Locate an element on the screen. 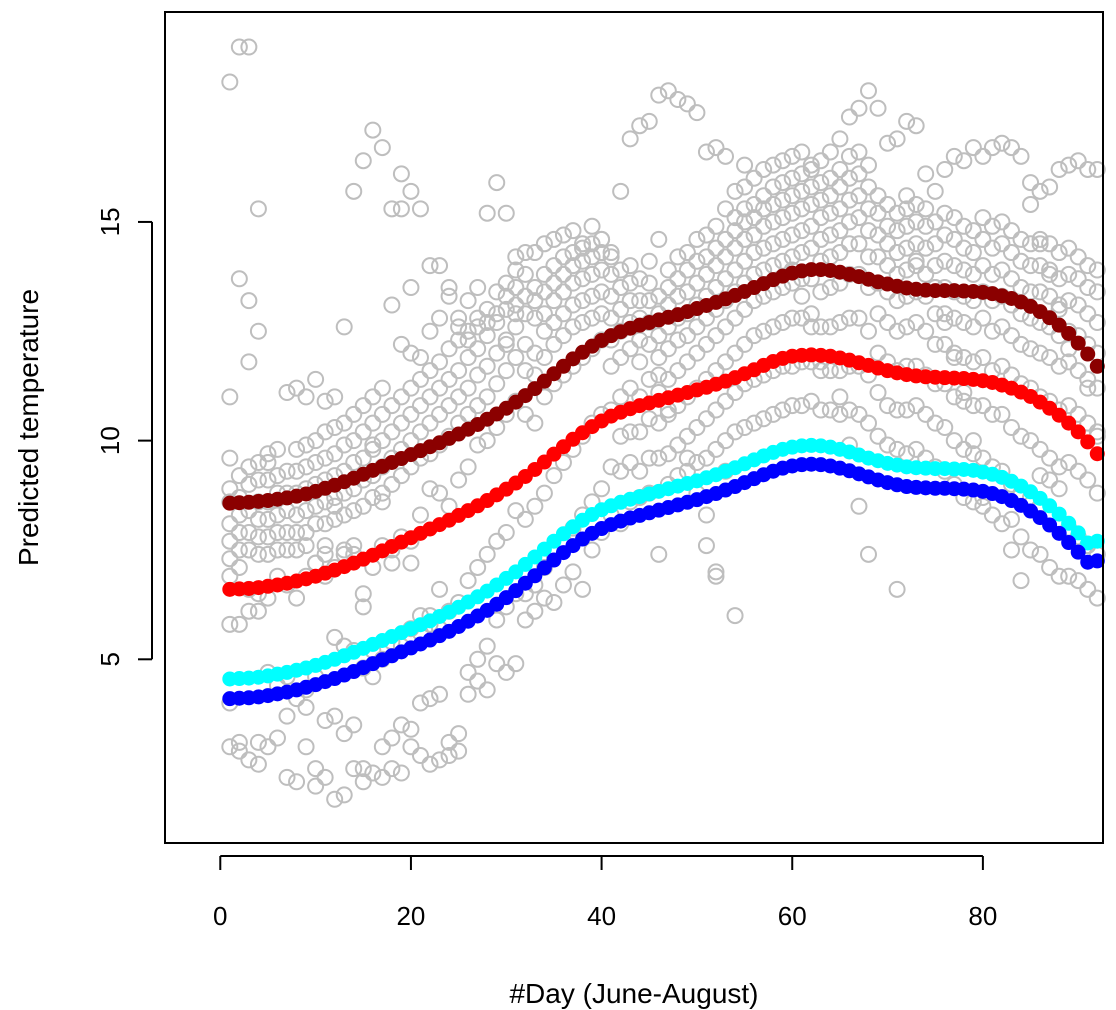 The height and width of the screenshot is (1010, 1116). y-tick-label: 15 is located at coordinates (110, 221).